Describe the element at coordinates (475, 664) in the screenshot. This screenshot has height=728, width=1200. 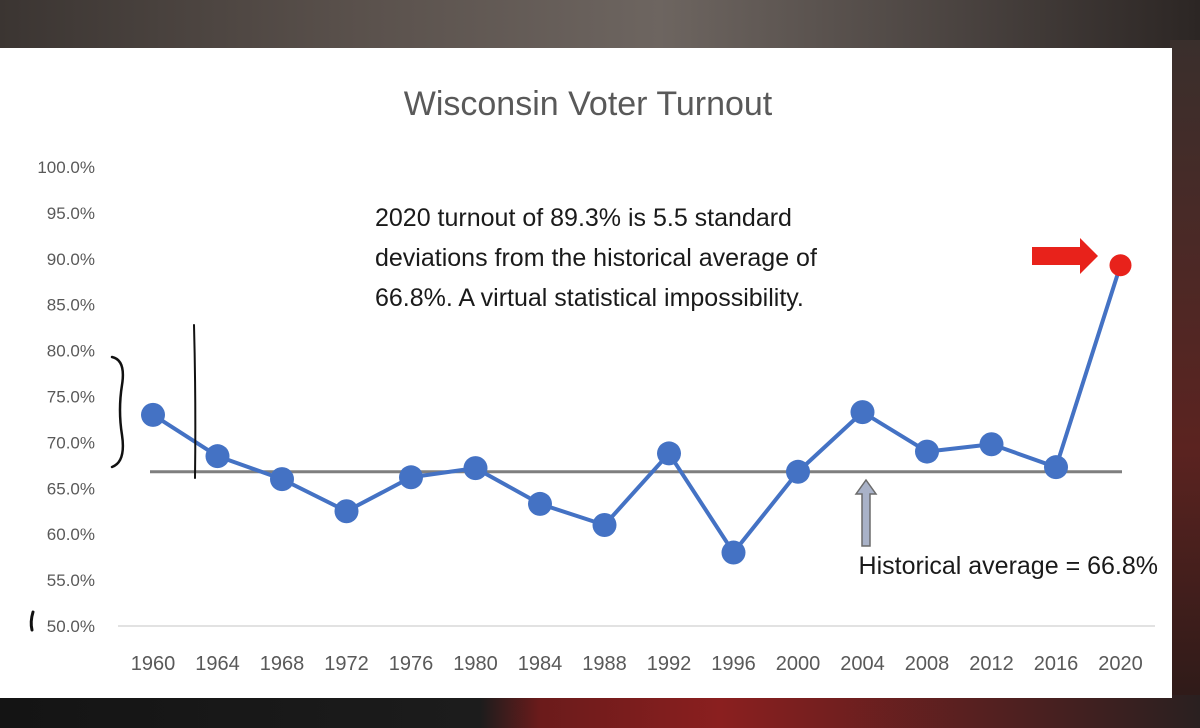
I see `x-tick-label: 1980` at that location.